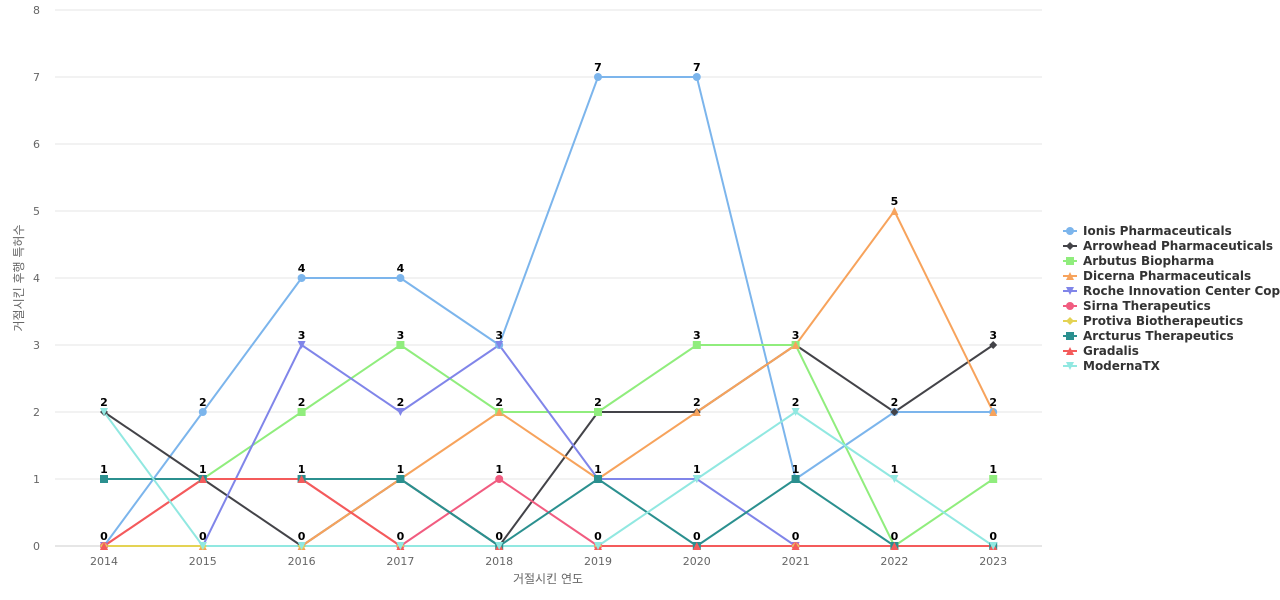 This screenshot has width=1280, height=600. I want to click on y-tick-label: 3, so click(36, 345).